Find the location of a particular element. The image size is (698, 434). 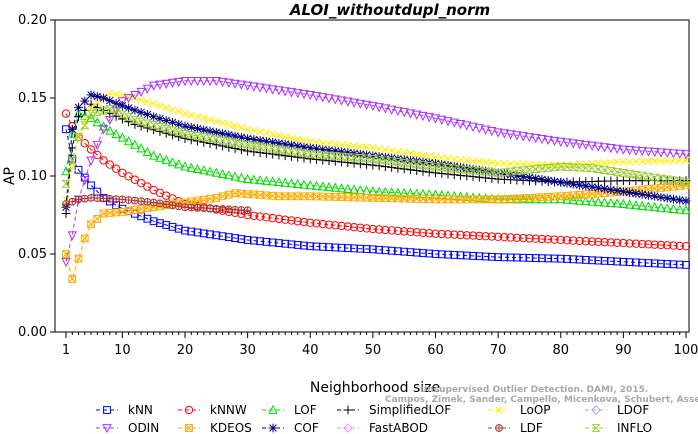

x-axis-label: Neighborhood size is located at coordinates (375, 388).